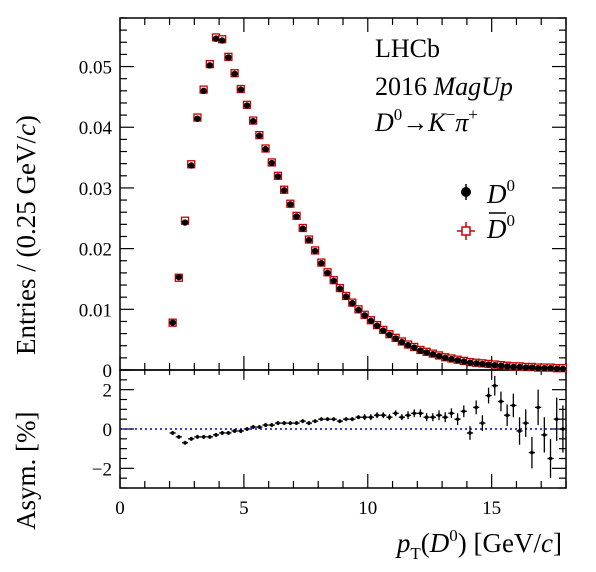 Image resolution: width=596 pixels, height=572 pixels. Describe the element at coordinates (108, 430) in the screenshot. I see `ratio-y-tick-label: 0` at that location.